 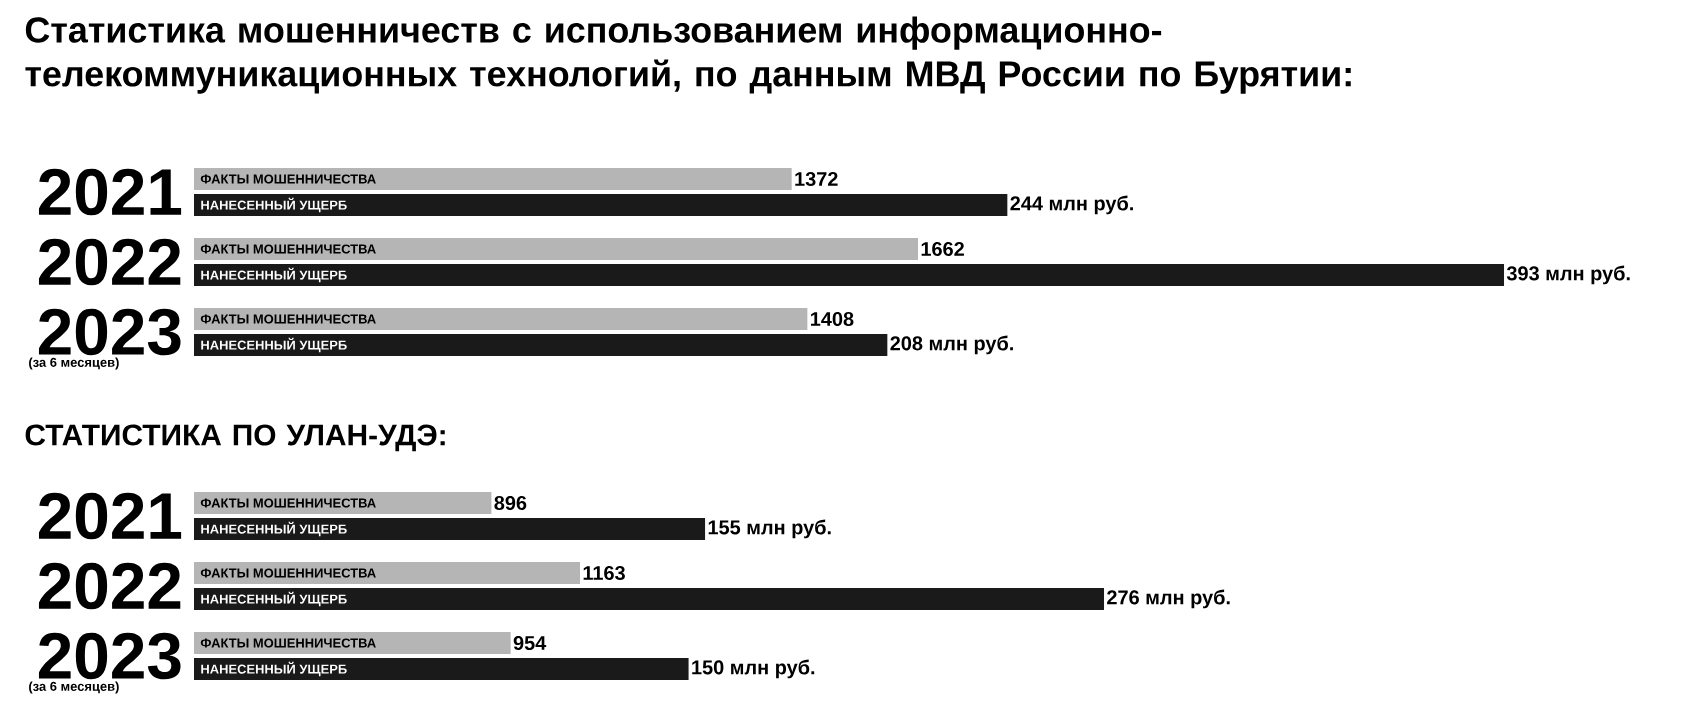 What do you see at coordinates (753, 669) in the screenshot?
I see `data-label: 150 млн руб.` at bounding box center [753, 669].